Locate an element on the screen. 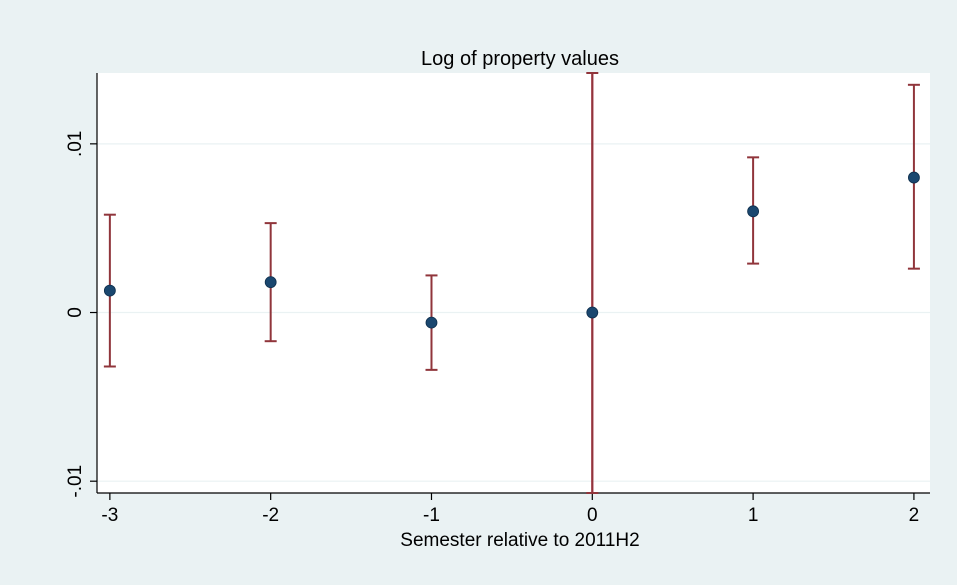 The width and height of the screenshot is (957, 585). x-tick-label-2: -1 is located at coordinates (431, 515).